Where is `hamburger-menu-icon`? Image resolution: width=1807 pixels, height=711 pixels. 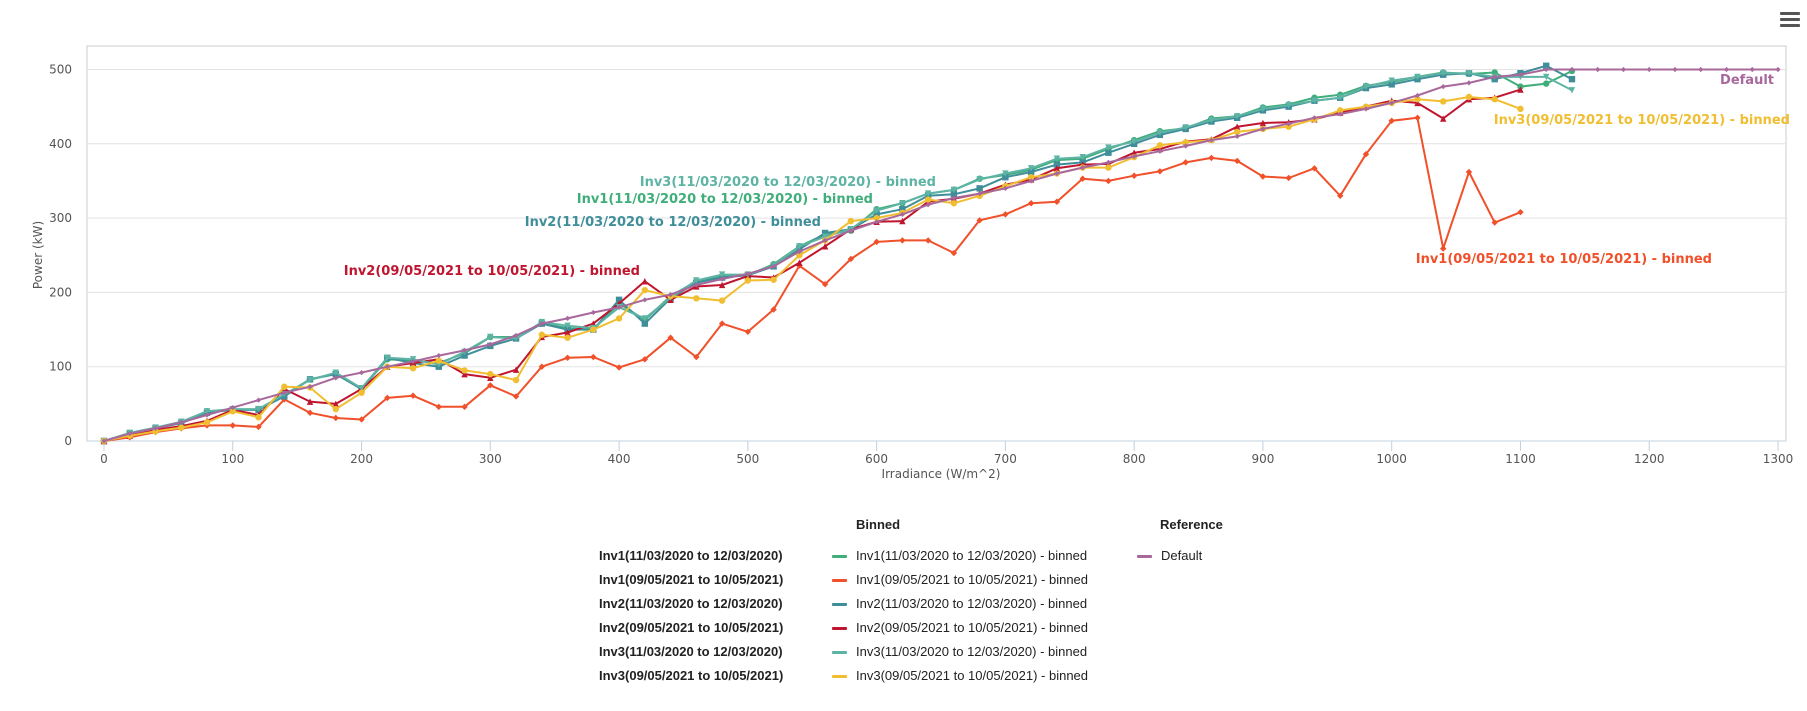 hamburger-menu-icon is located at coordinates (1790, 19).